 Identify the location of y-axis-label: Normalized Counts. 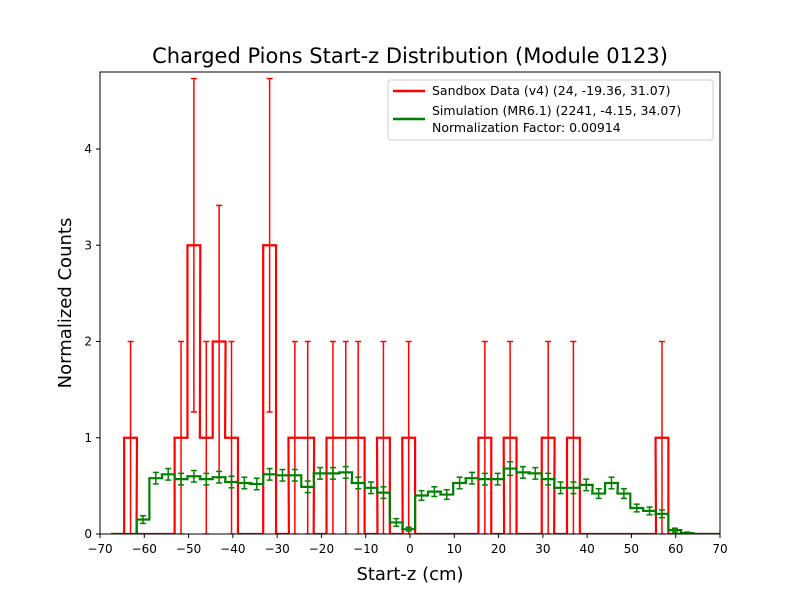
(65, 303).